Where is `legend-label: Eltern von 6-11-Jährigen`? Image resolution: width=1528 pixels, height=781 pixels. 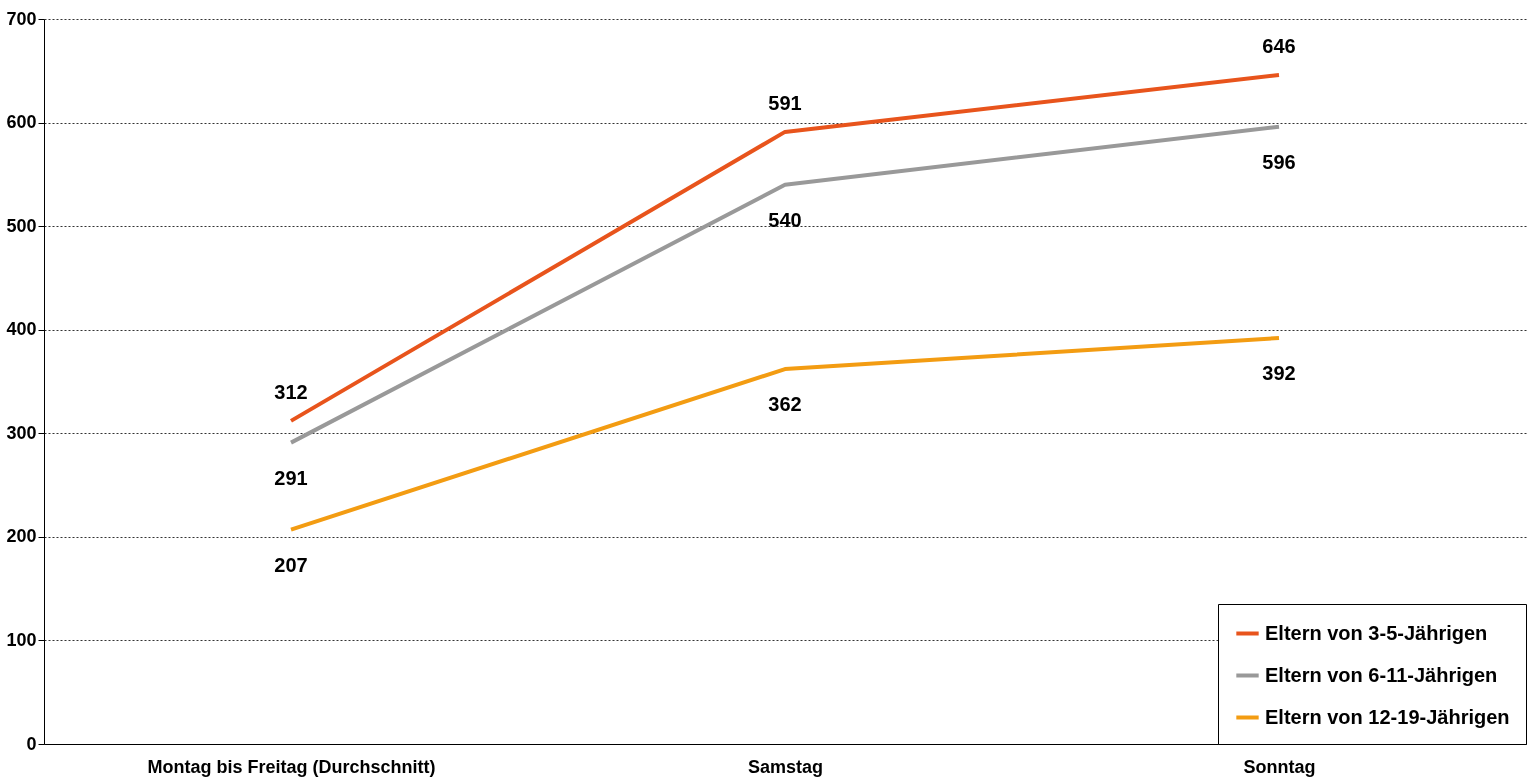 legend-label: Eltern von 6-11-Jährigen is located at coordinates (1381, 674).